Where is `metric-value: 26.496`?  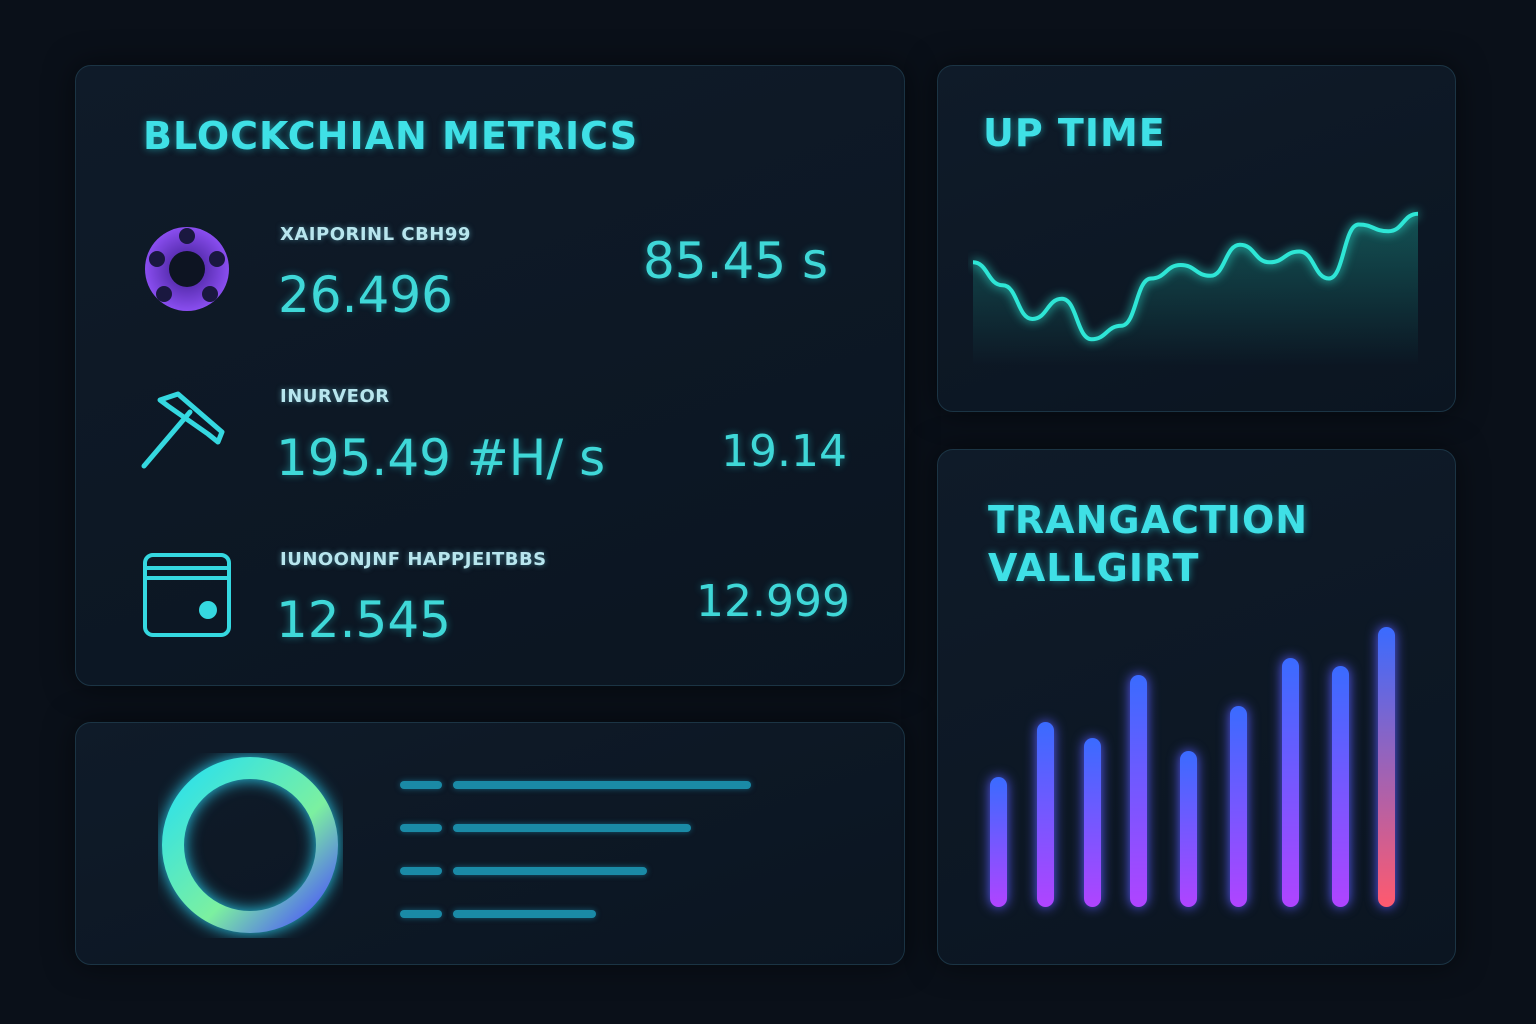 metric-value: 26.496 is located at coordinates (365, 295).